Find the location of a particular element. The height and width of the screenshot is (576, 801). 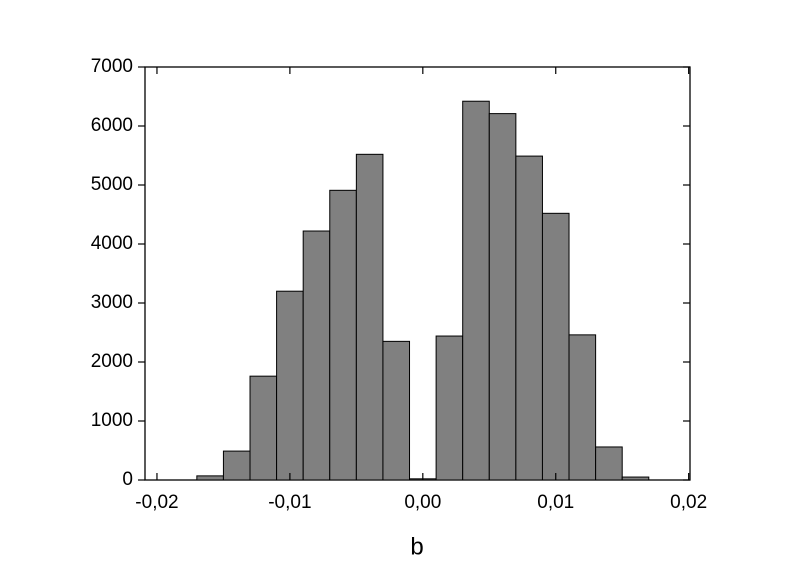

y-tick-label: 0 is located at coordinates (127, 479).